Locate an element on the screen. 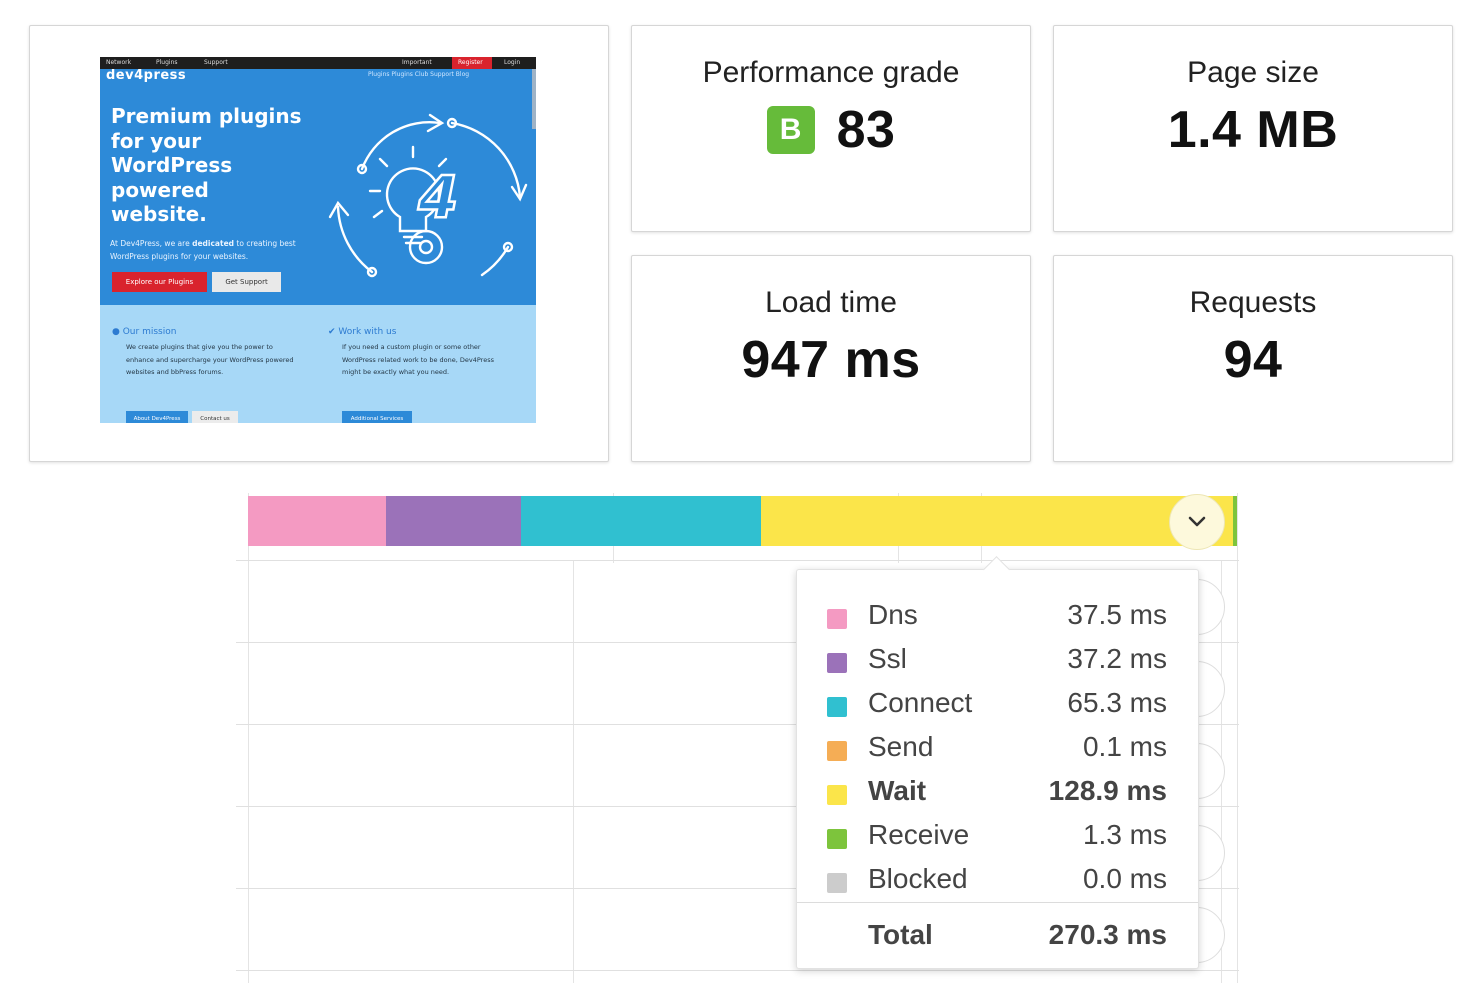 This screenshot has width=1476, height=1000. preview-register-highlight is located at coordinates (472, 63).